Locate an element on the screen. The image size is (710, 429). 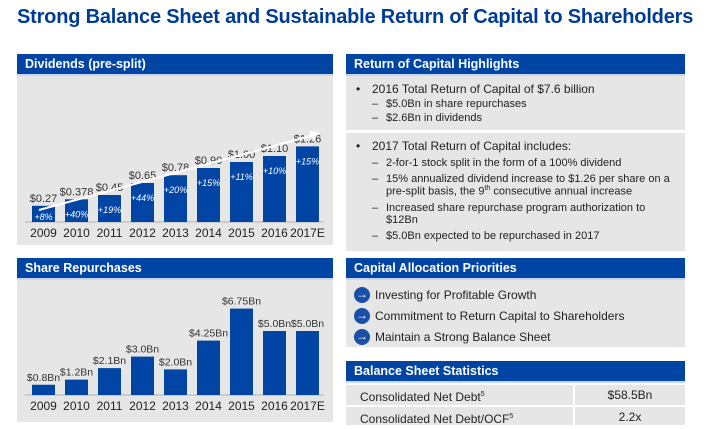
repurchases-header: Share Repurchases is located at coordinates (175, 269).